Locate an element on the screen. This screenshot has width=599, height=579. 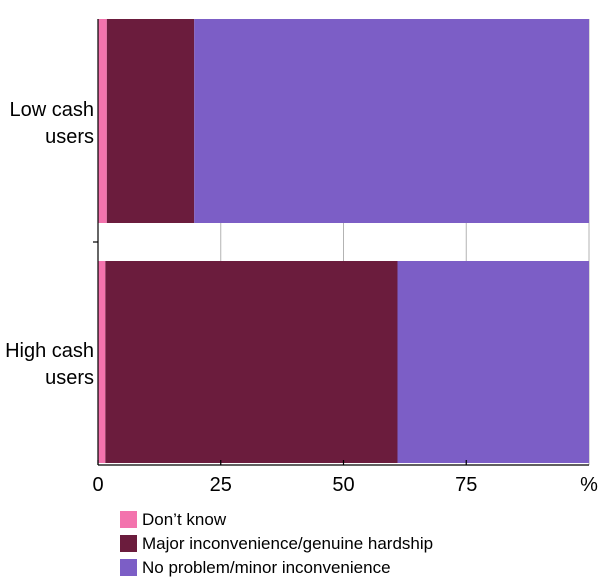
x-tick-label: 25 is located at coordinates (221, 485).